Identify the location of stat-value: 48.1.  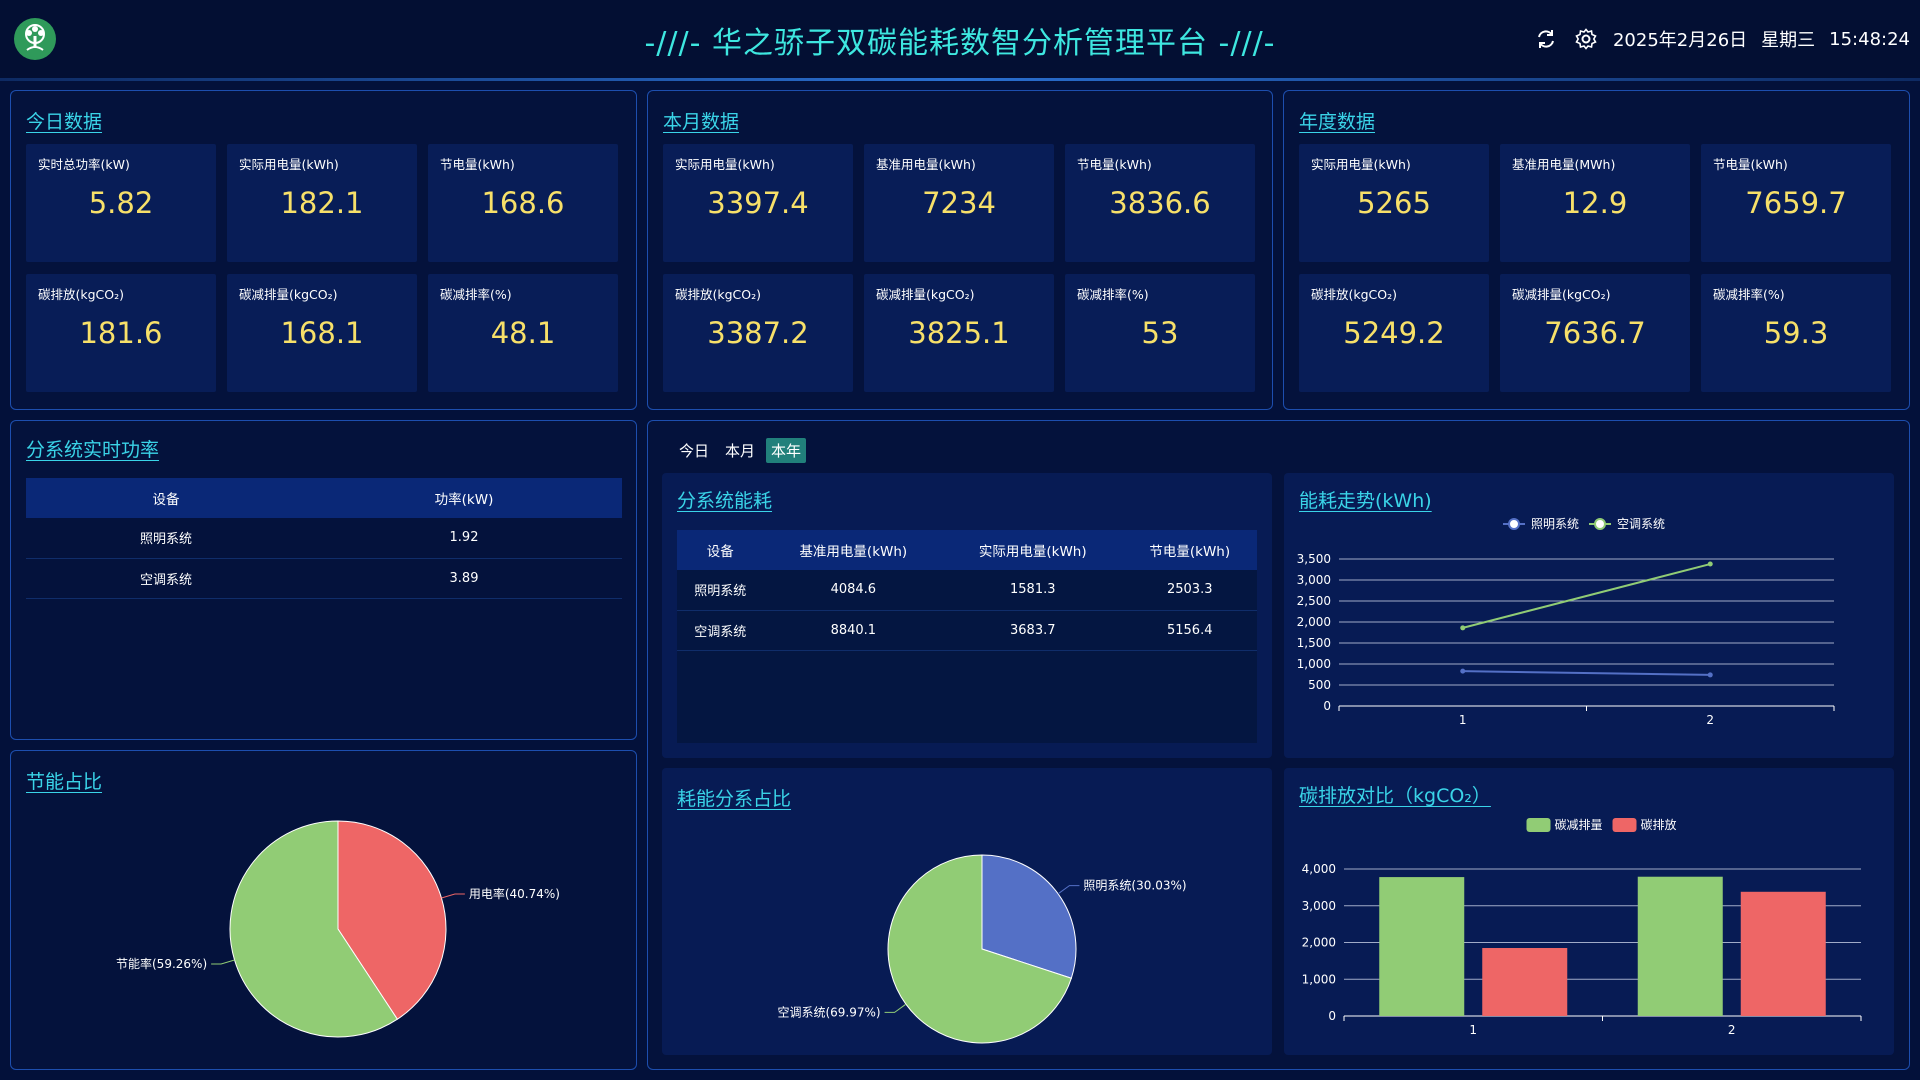
(523, 333).